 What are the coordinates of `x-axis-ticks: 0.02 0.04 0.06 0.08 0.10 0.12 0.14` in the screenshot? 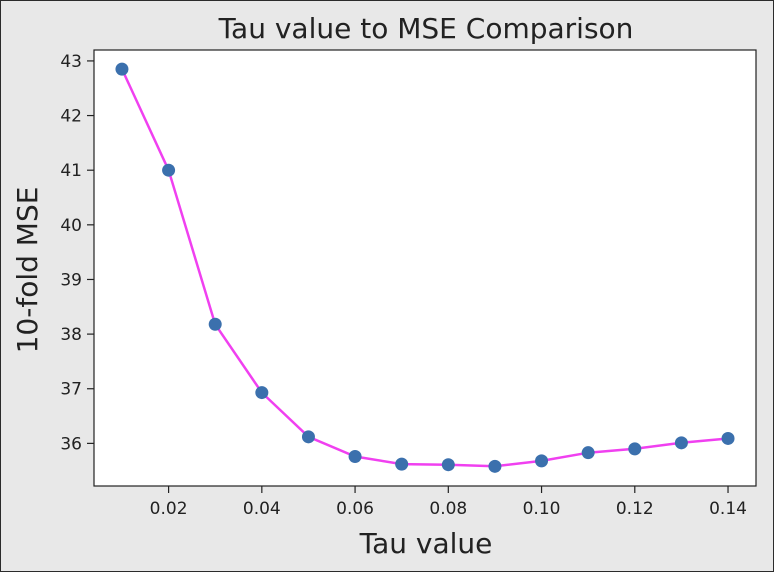 It's located at (448, 502).